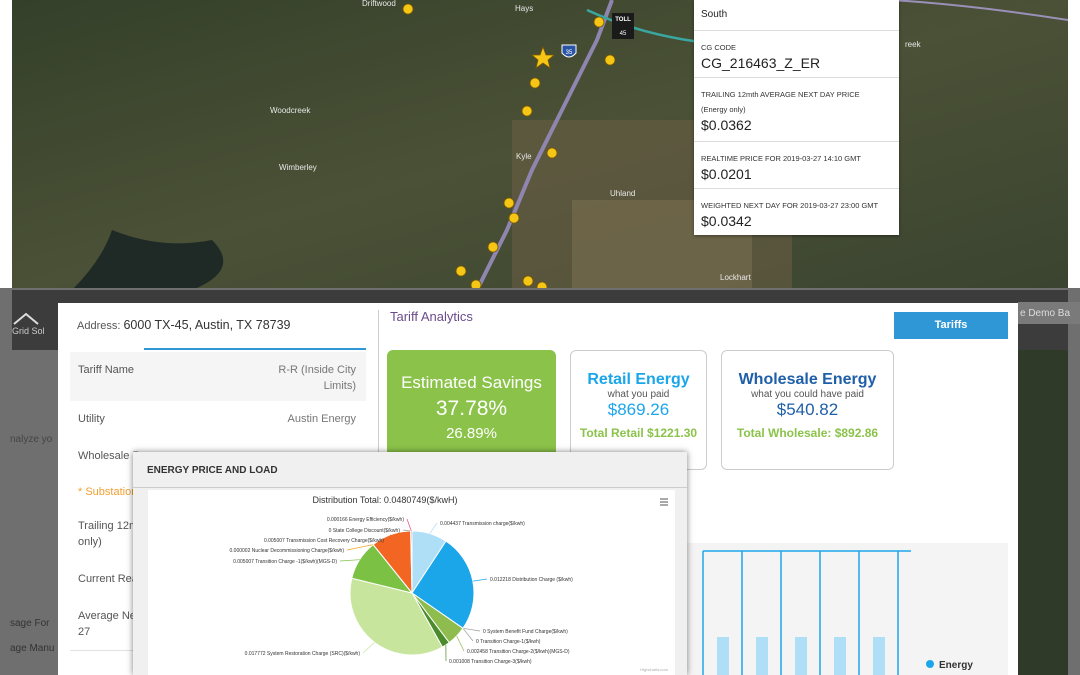  I want to click on row-value: R-R (Inside City Limits), so click(317, 378).